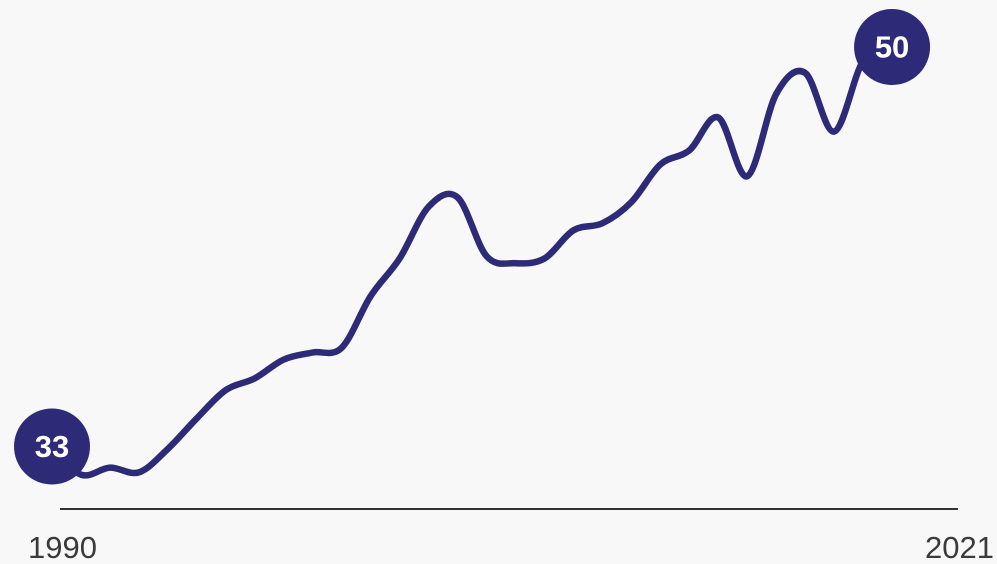 Image resolution: width=997 pixels, height=564 pixels. I want to click on end-value-label: 50, so click(892, 47).